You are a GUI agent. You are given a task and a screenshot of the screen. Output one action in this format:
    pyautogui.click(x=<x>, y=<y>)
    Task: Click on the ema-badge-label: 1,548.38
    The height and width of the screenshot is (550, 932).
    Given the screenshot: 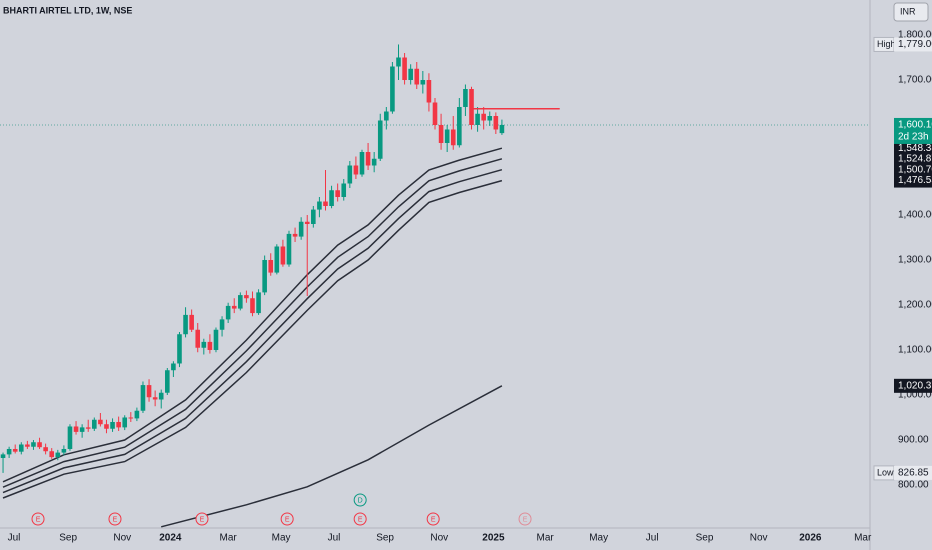 What is the action you would take?
    pyautogui.click(x=915, y=148)
    